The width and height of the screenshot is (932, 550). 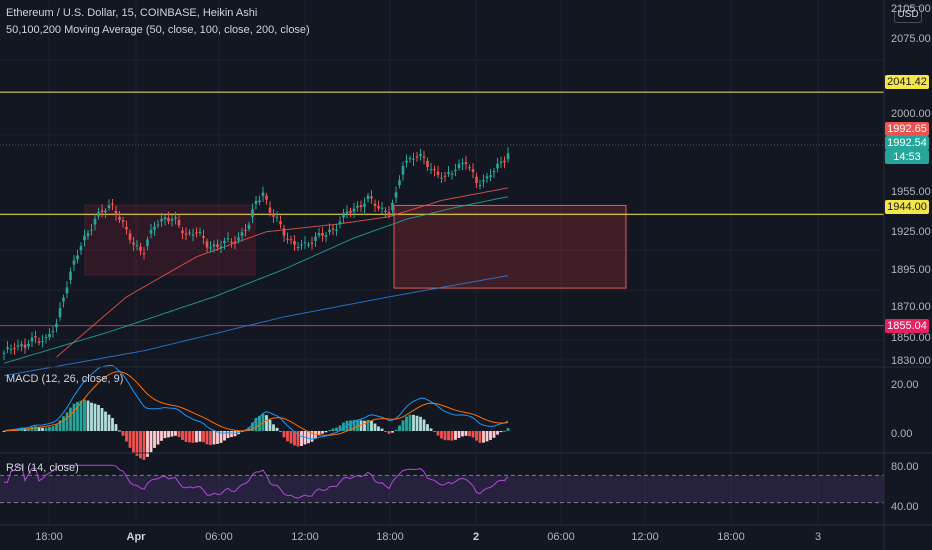 I want to click on rsi-pane, so click(x=442, y=484).